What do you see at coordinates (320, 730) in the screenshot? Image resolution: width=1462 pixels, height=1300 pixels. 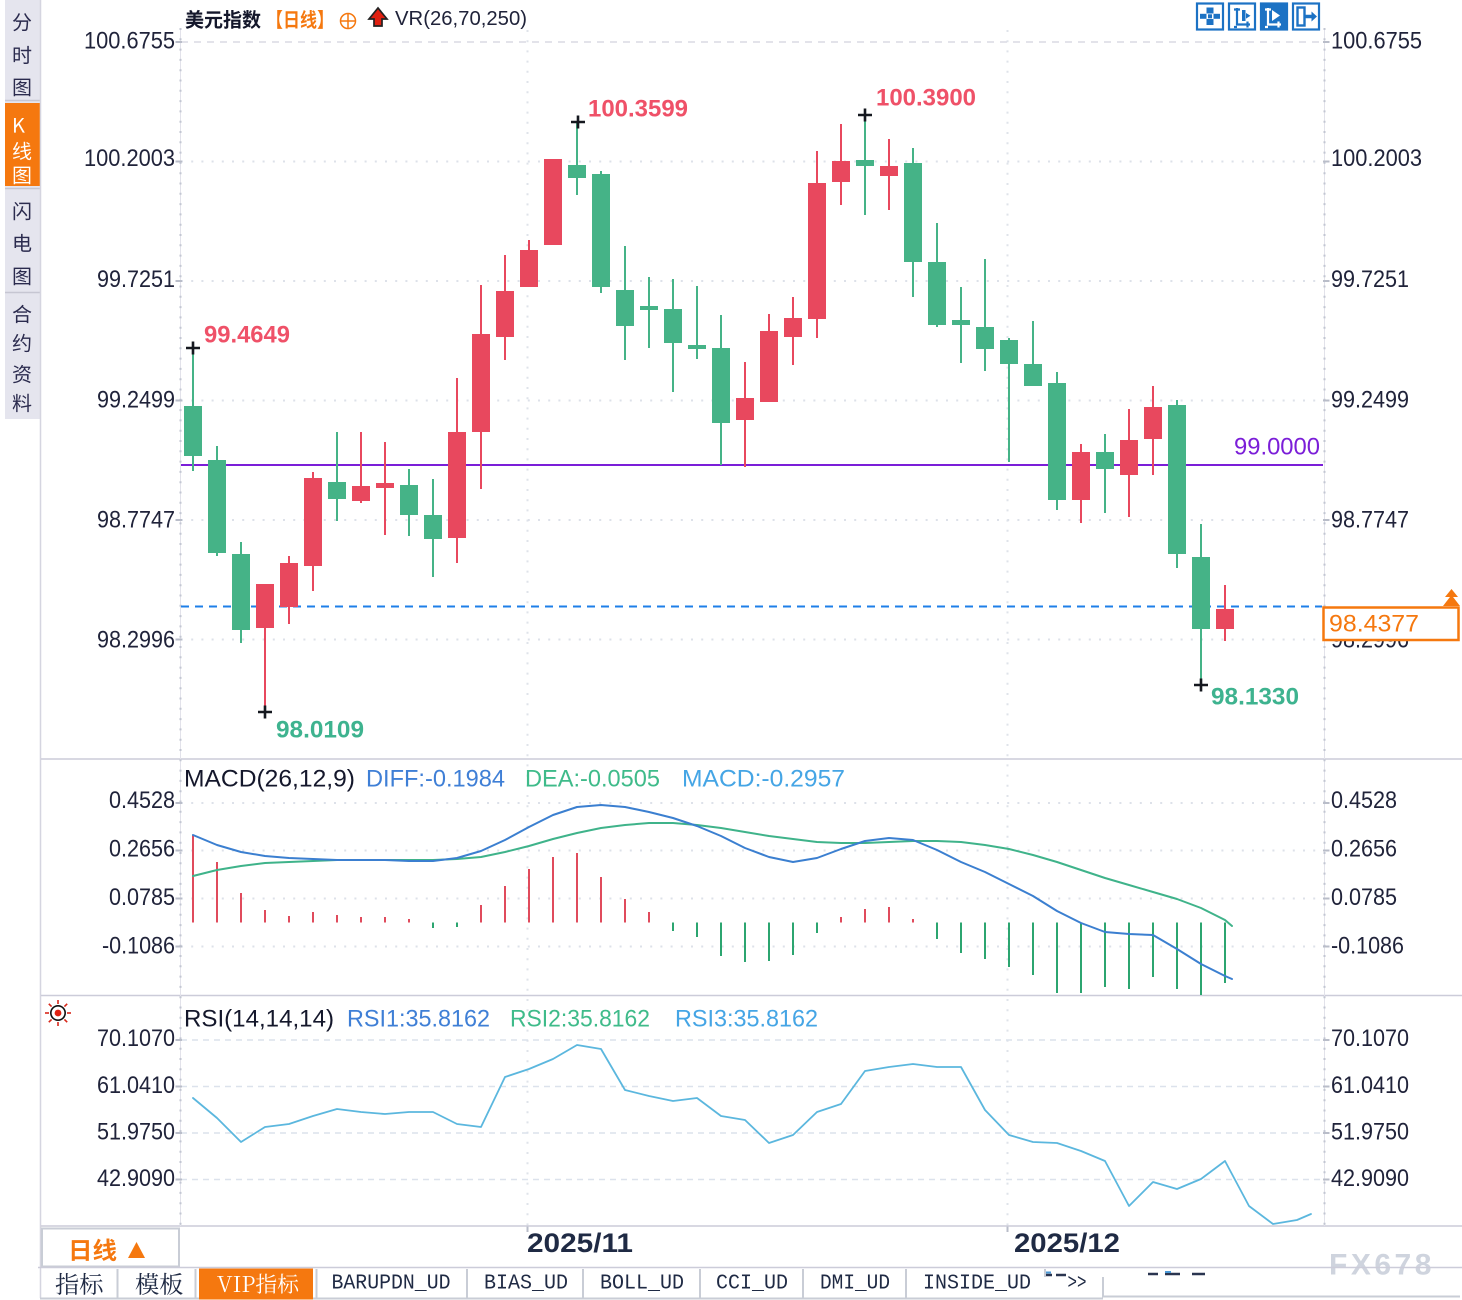 I see `svg-text: 98.0109` at bounding box center [320, 730].